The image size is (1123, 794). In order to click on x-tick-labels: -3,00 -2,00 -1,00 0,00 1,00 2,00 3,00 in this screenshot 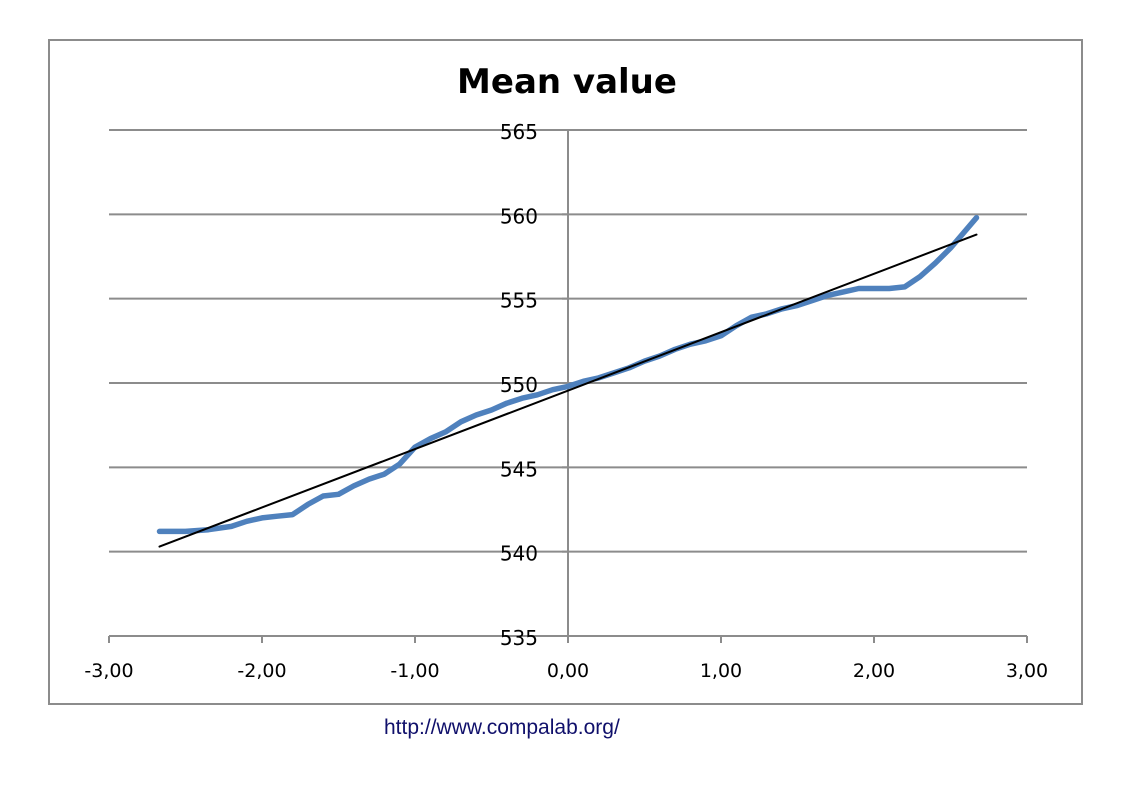, I will do `click(566, 671)`.